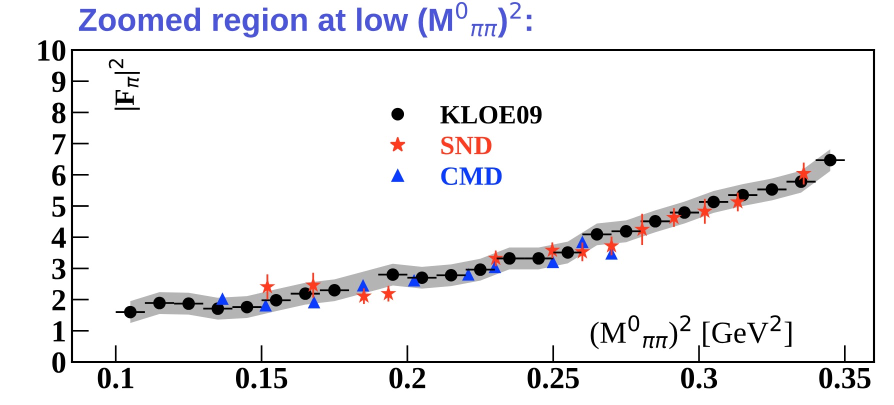 This screenshot has height=405, width=894. I want to click on y-tick-label: 4, so click(59, 238).